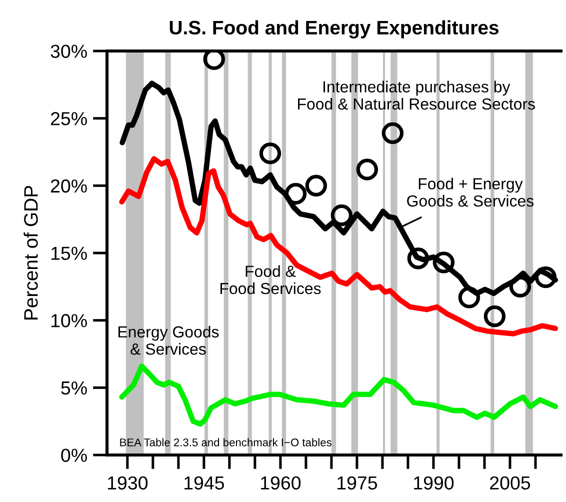  Describe the element at coordinates (226, 442) in the screenshot. I see `annotation: BEA Table 2.3.5 and benchmark I−O tables` at that location.